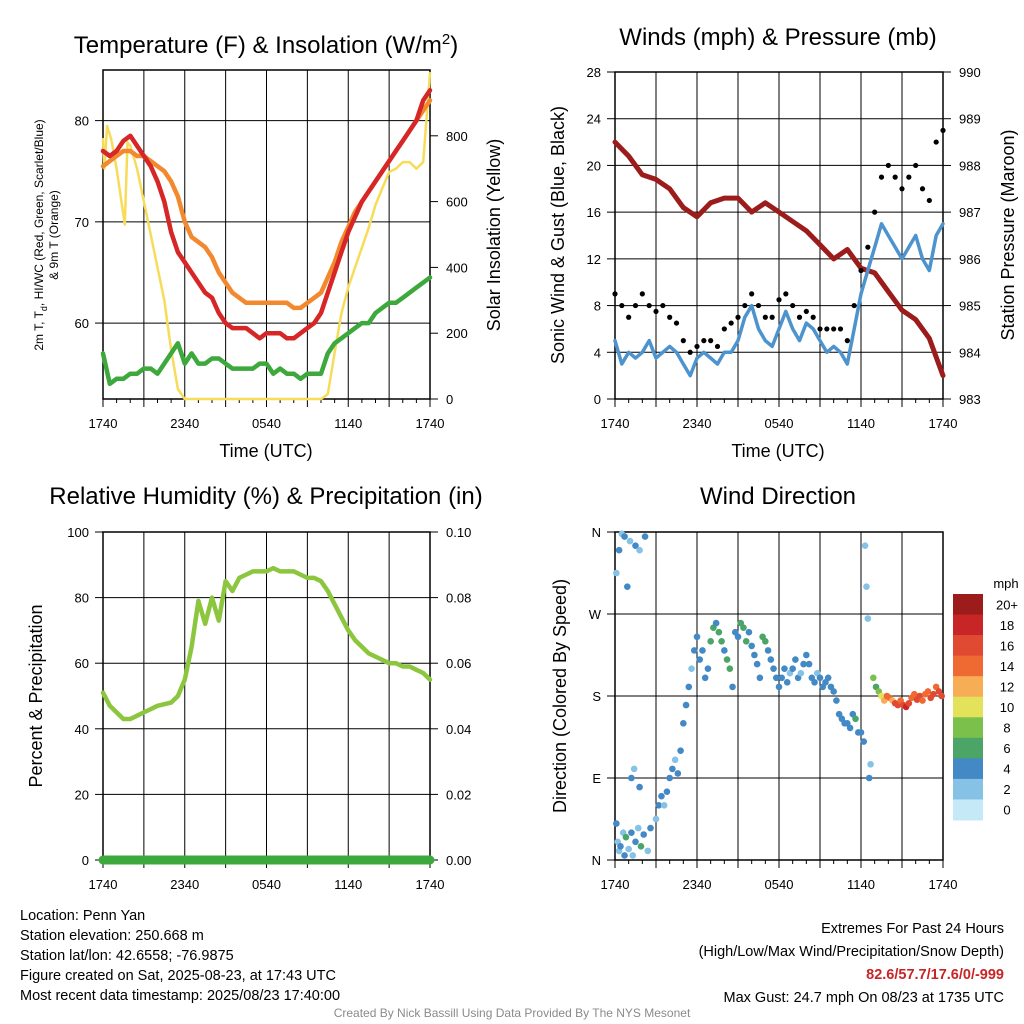  I want to click on humidity-y-right-tick: 0.00, so click(458, 860).